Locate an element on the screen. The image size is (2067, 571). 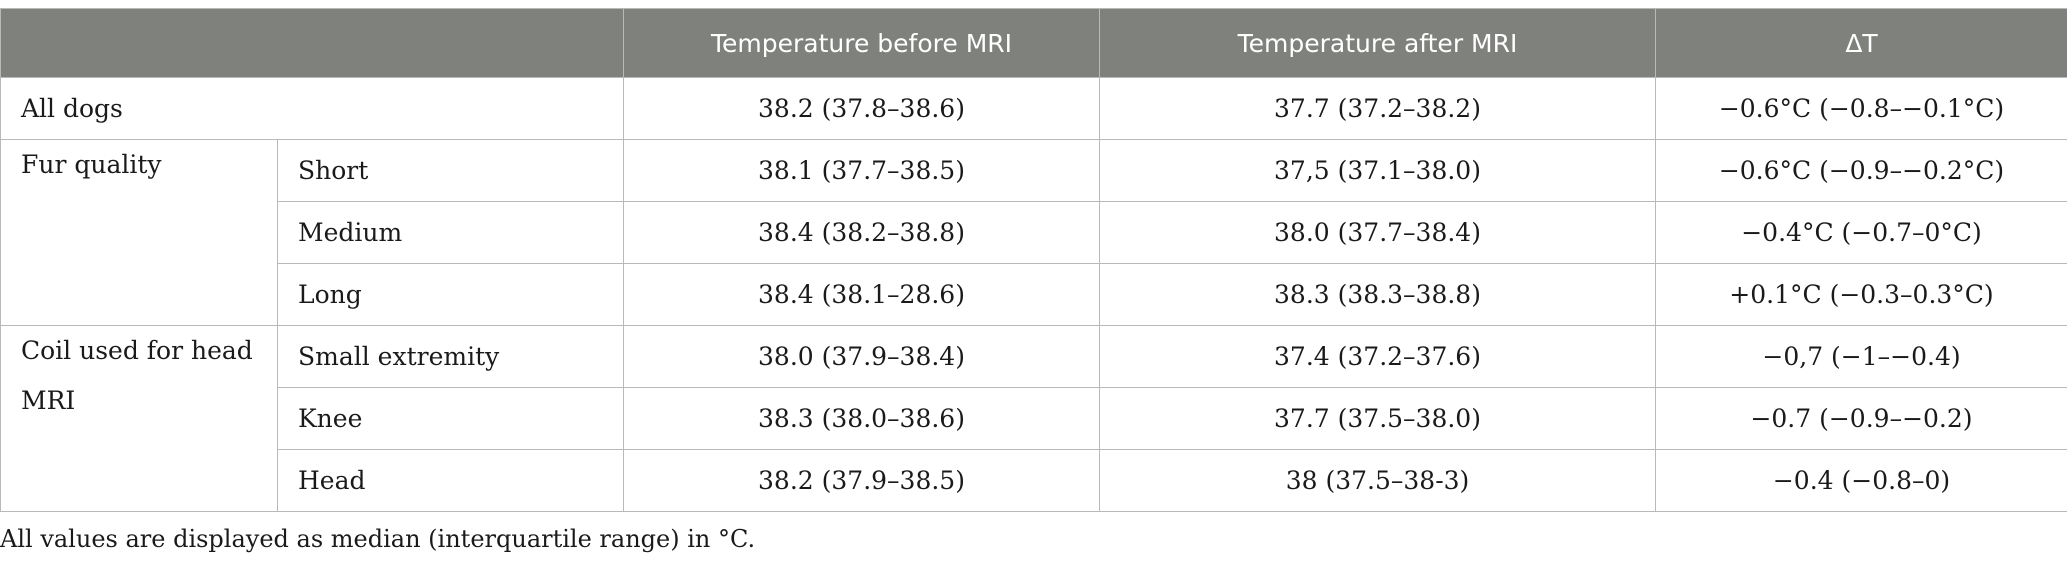
cell-before: 38.4 (38.1–28.6) is located at coordinates (861, 294).